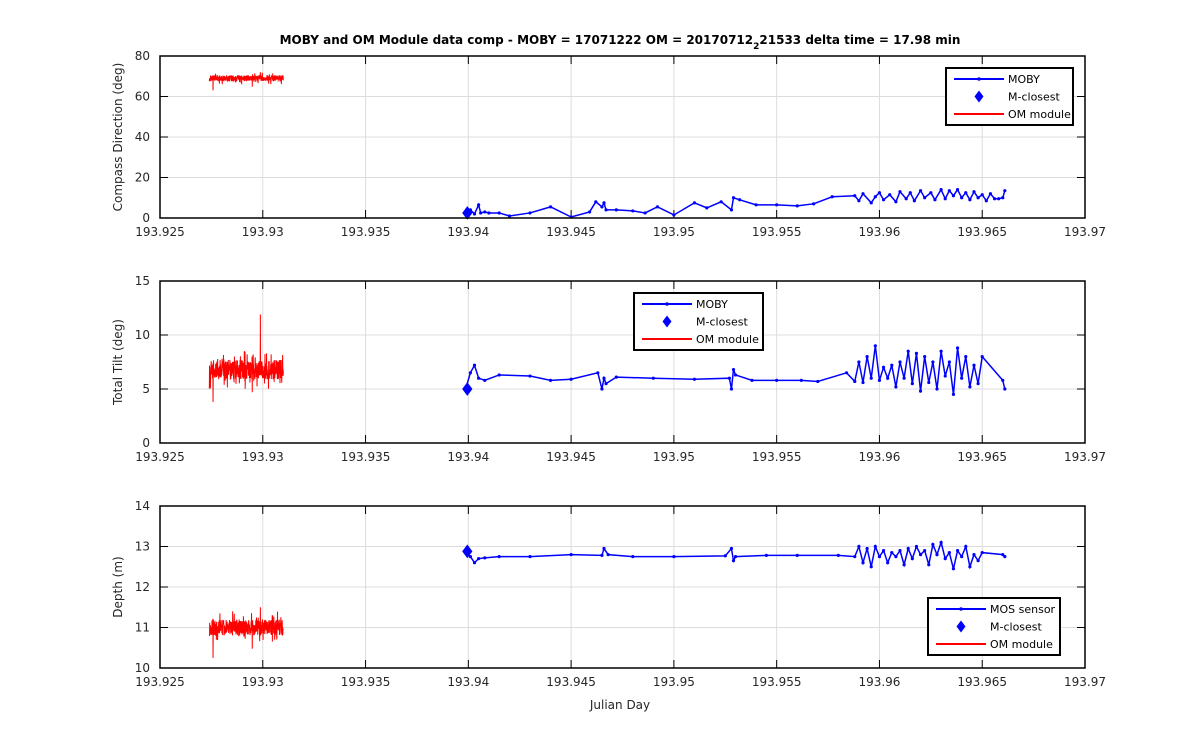  I want to click on x-tick-label: 193.93, so click(263, 682).